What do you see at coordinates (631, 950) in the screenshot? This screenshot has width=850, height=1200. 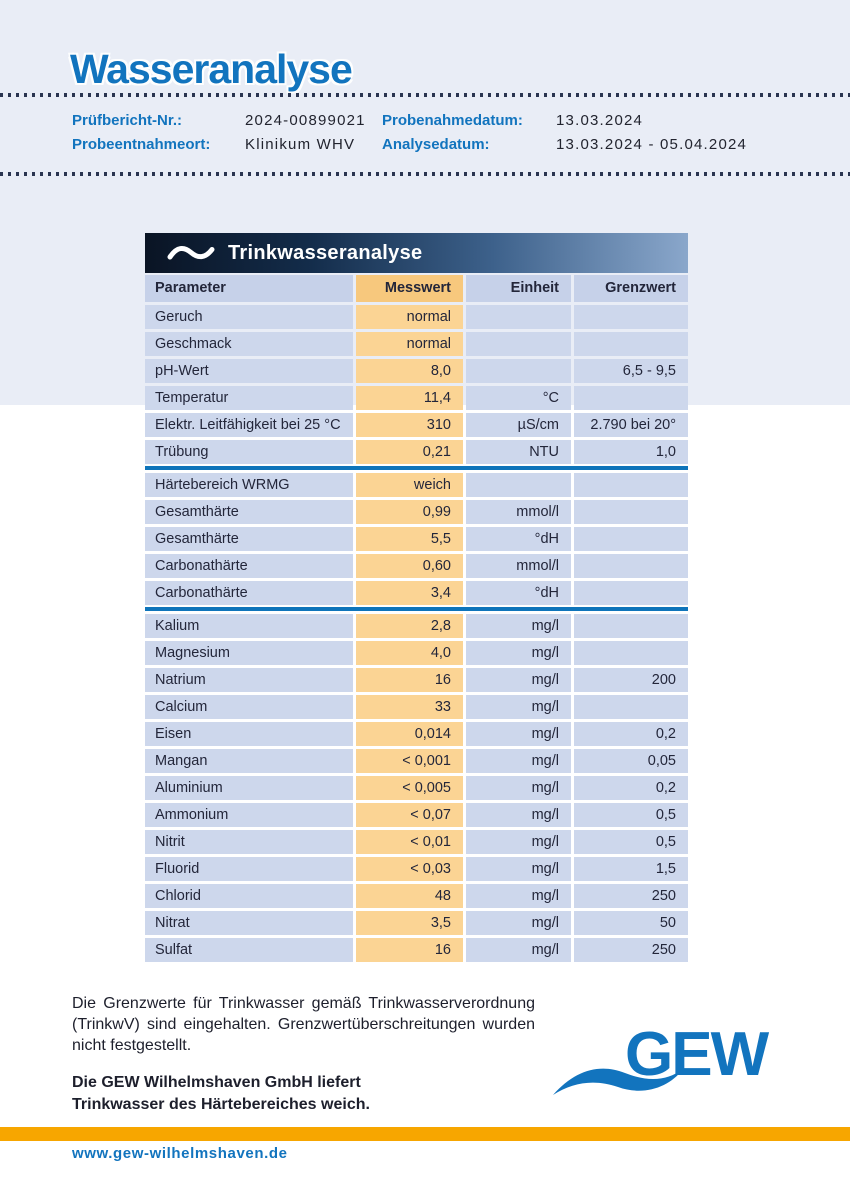 I see `cell-grenzwert: 250` at bounding box center [631, 950].